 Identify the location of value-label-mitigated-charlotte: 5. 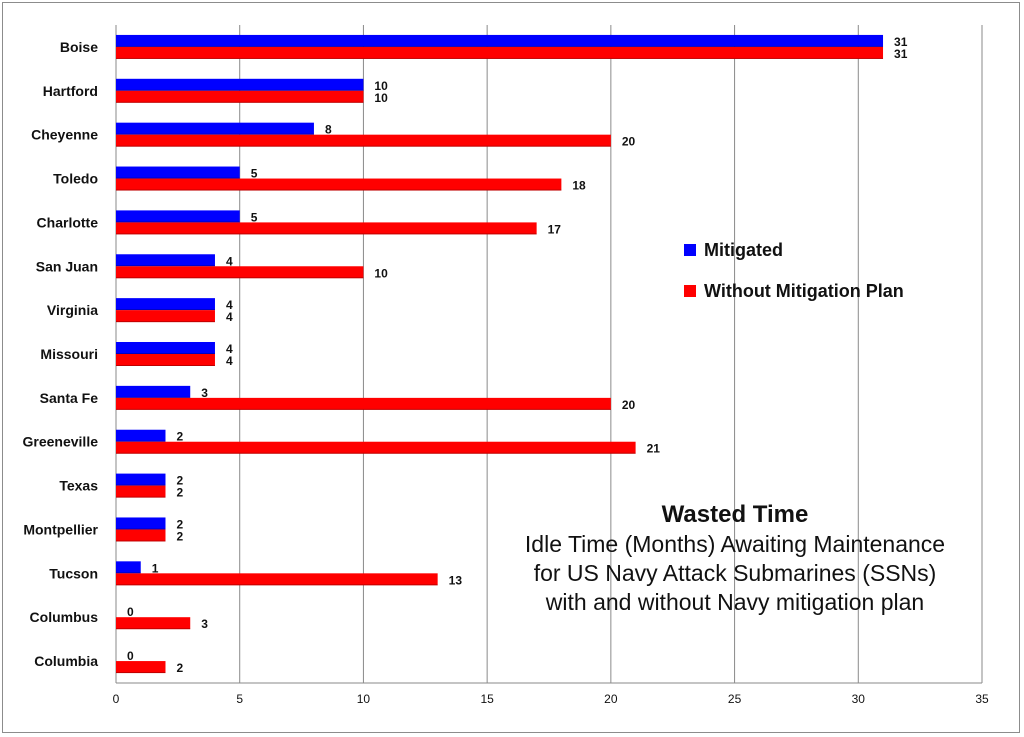
(254, 217).